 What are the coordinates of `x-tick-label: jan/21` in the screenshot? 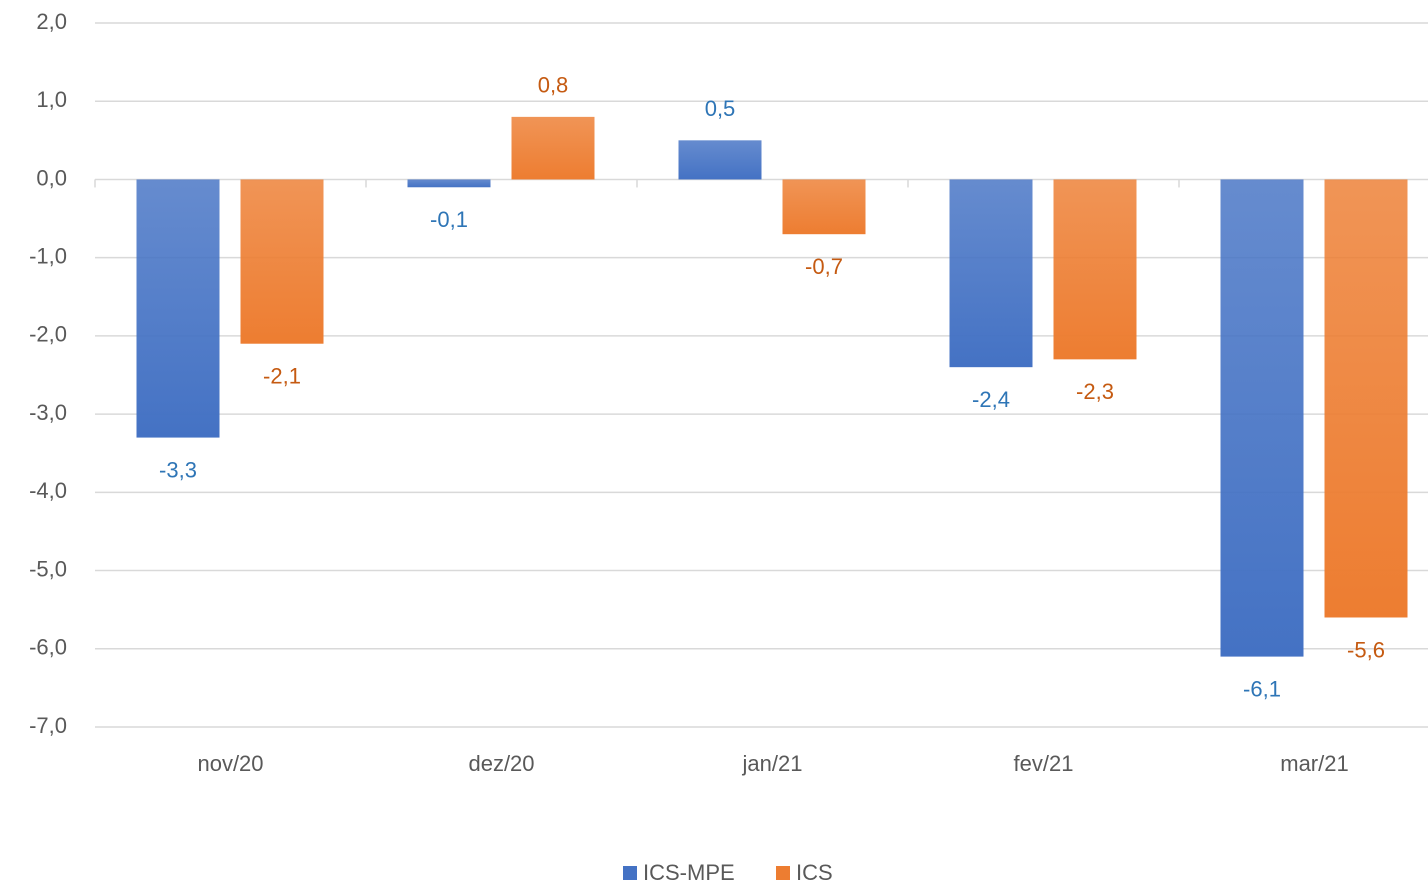 It's located at (772, 763).